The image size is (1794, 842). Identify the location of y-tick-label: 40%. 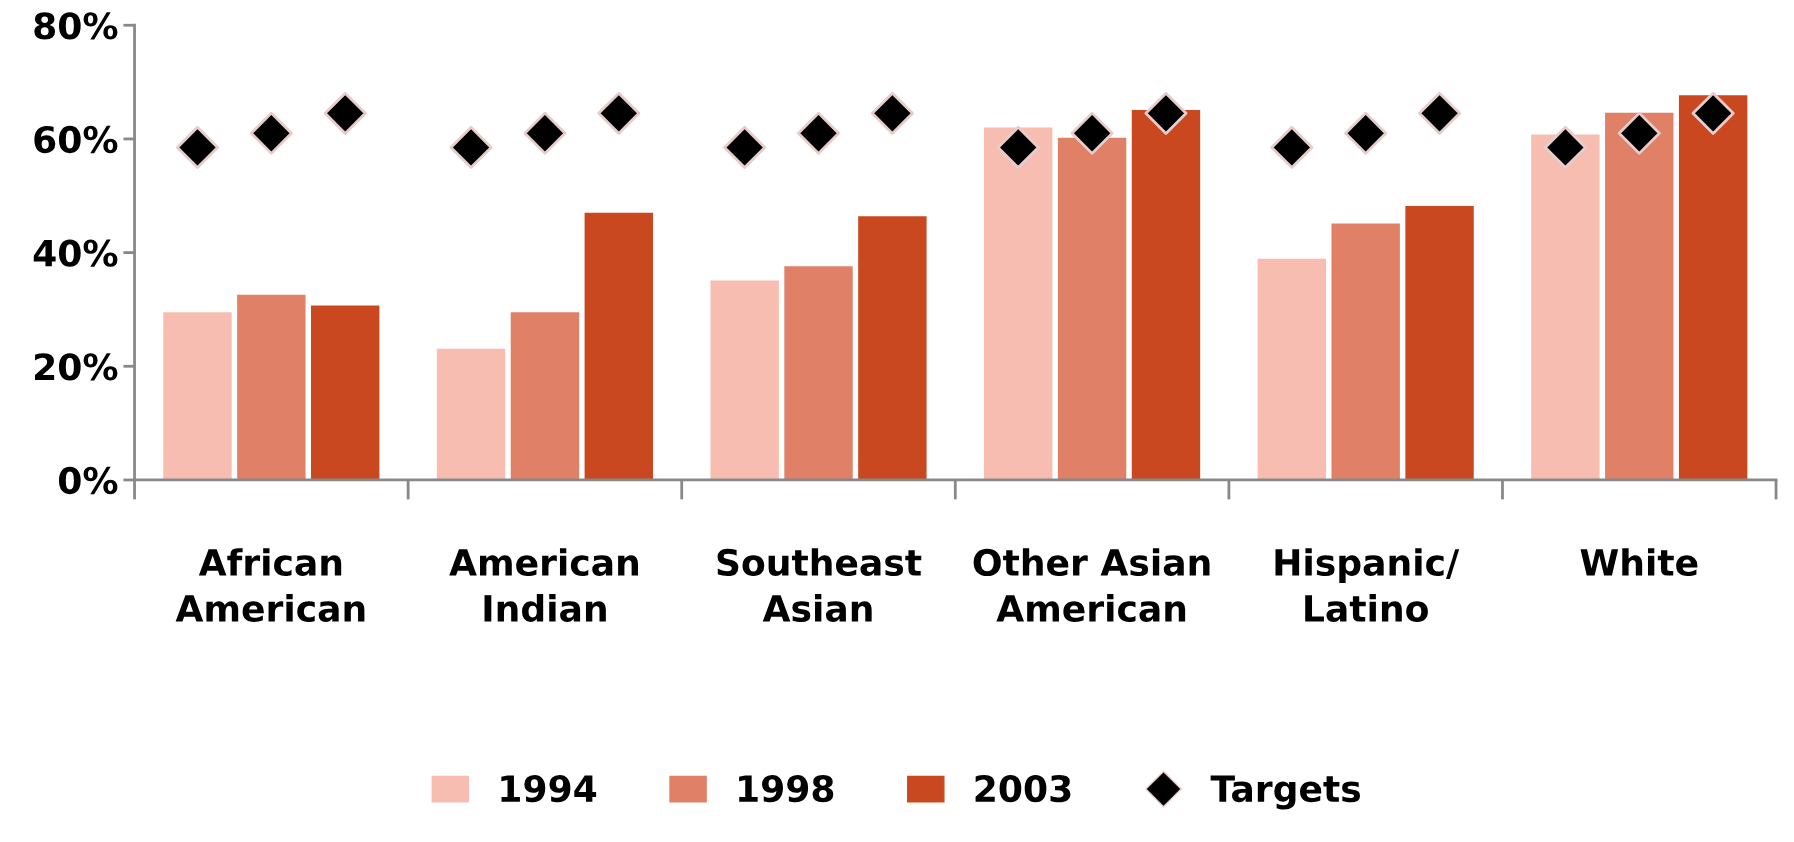
(75, 253).